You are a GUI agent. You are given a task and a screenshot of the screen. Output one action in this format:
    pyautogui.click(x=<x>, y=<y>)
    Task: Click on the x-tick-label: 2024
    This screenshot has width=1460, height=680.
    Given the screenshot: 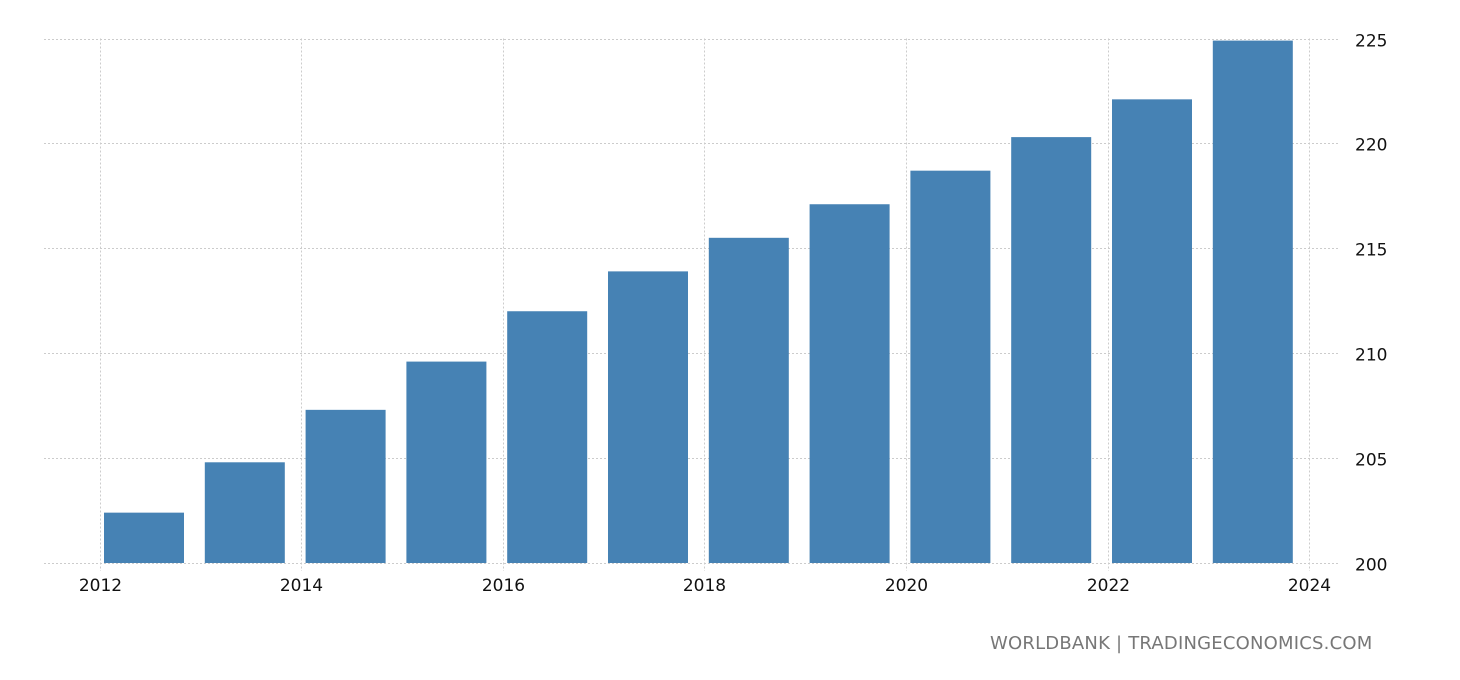 What is the action you would take?
    pyautogui.click(x=1309, y=586)
    